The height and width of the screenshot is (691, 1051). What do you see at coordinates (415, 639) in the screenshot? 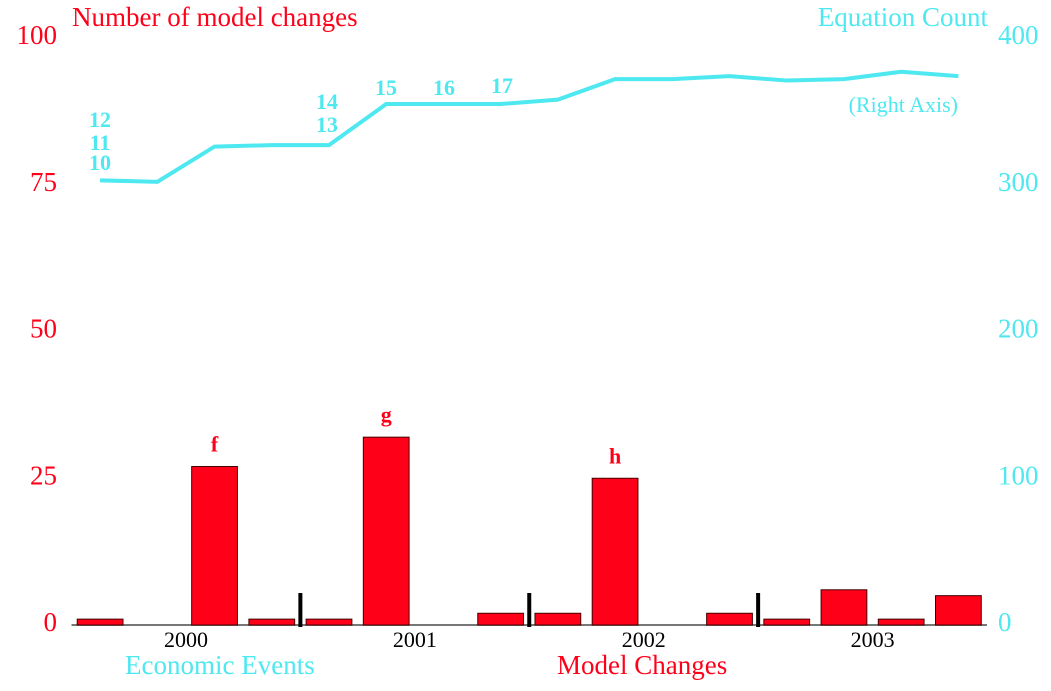
I see `year-label: 2001` at bounding box center [415, 639].